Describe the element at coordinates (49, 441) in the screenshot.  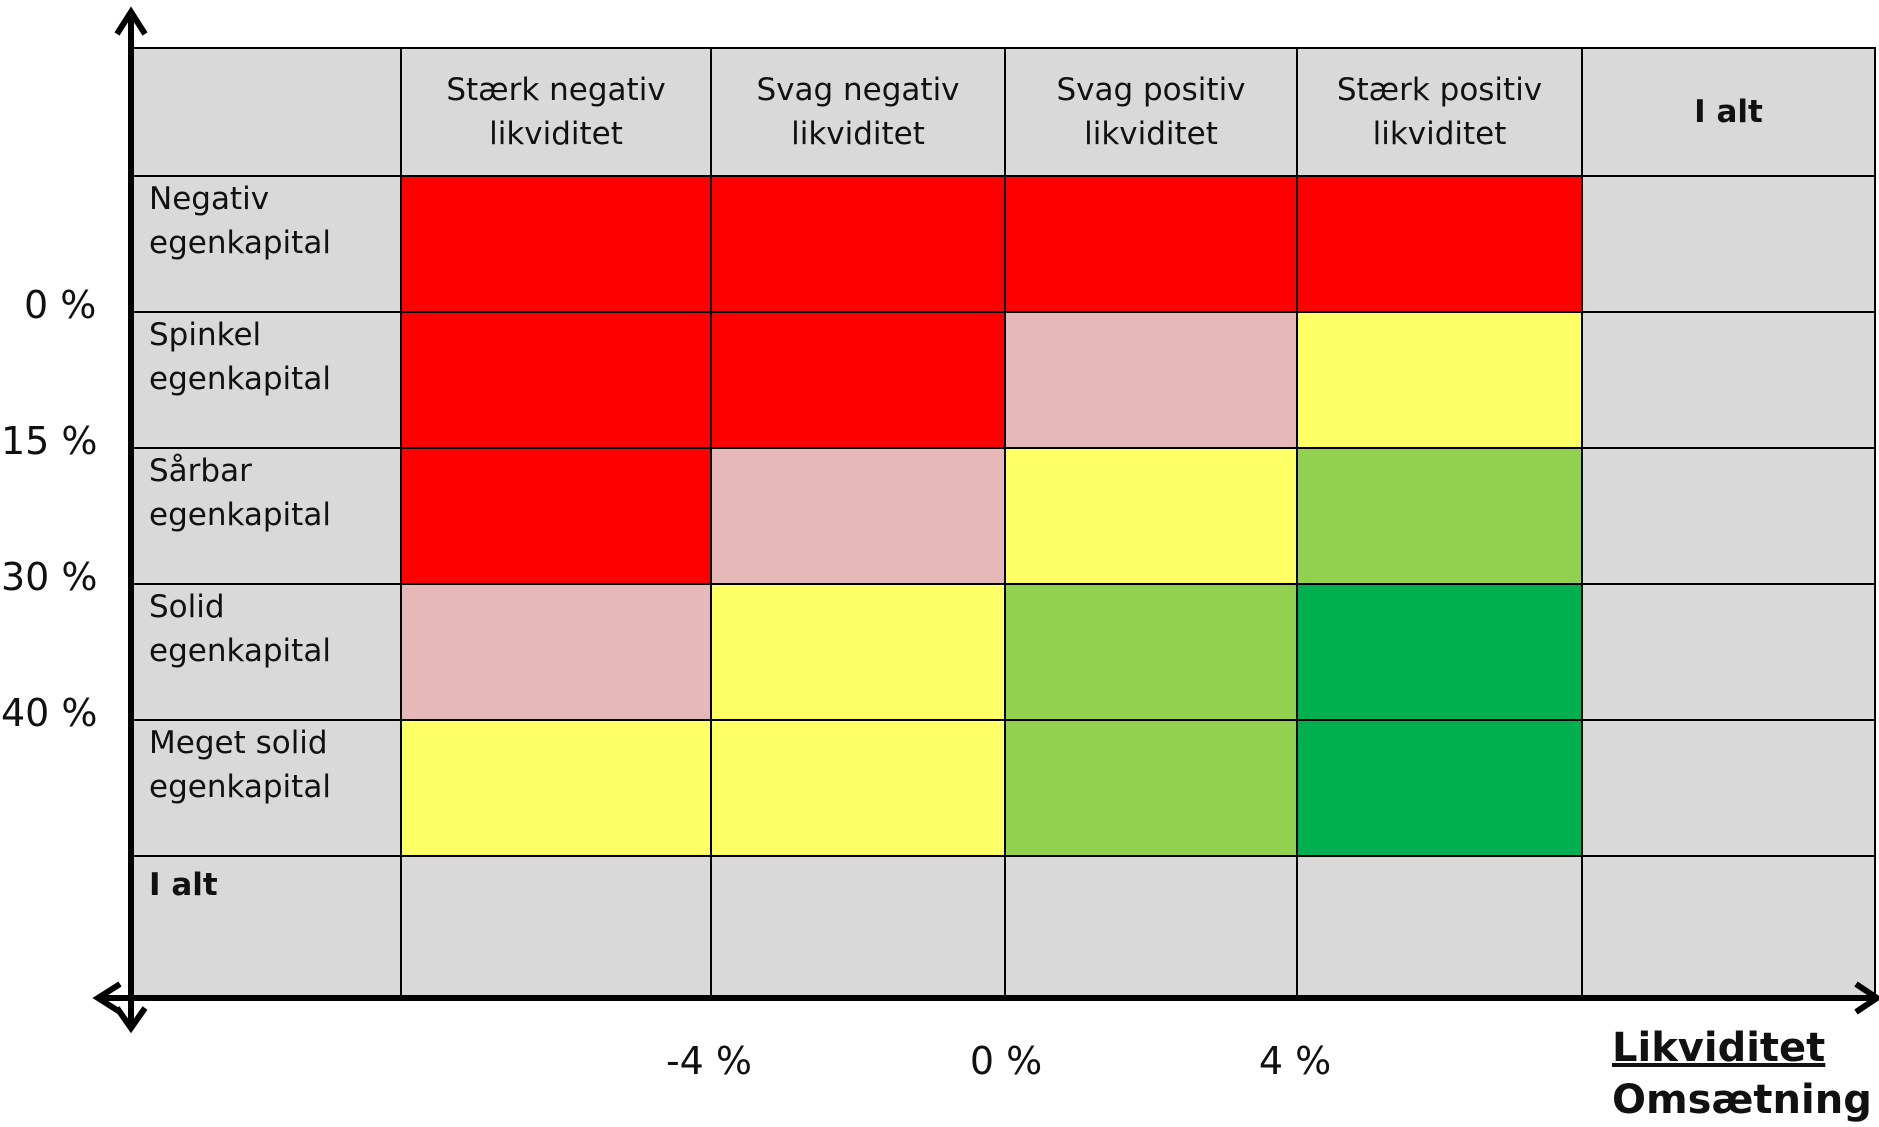
I see `y-tick-1: 15 %` at that location.